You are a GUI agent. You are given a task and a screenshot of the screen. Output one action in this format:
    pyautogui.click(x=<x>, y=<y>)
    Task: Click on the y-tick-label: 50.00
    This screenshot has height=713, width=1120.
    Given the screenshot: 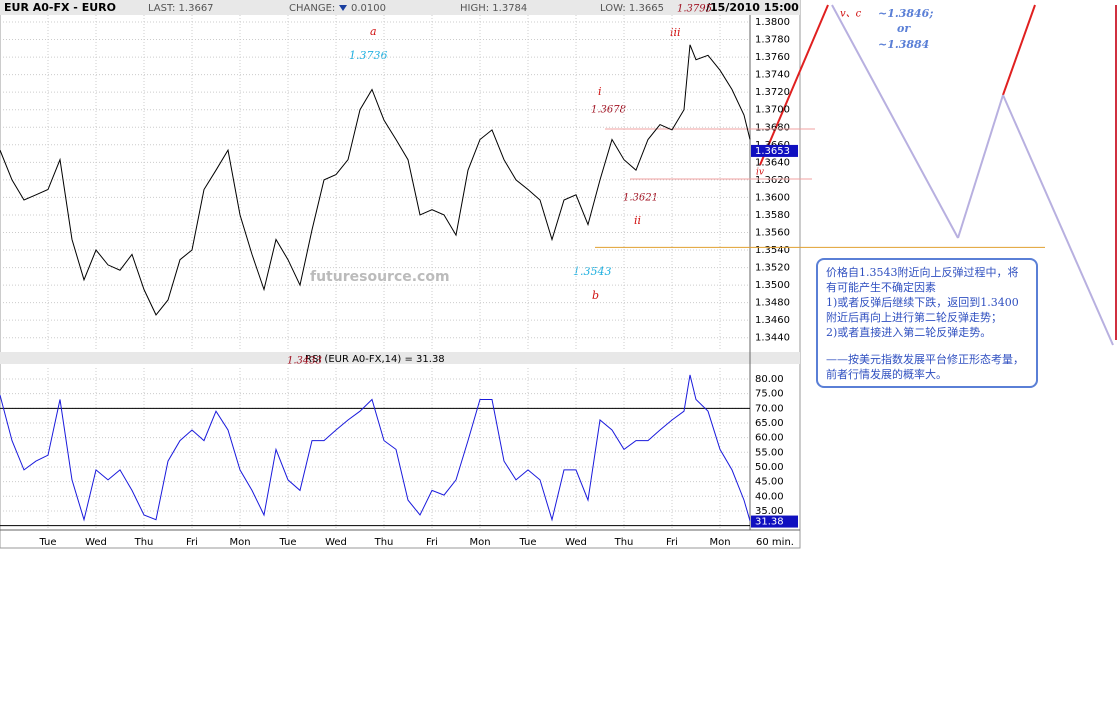 What is the action you would take?
    pyautogui.click(x=769, y=467)
    